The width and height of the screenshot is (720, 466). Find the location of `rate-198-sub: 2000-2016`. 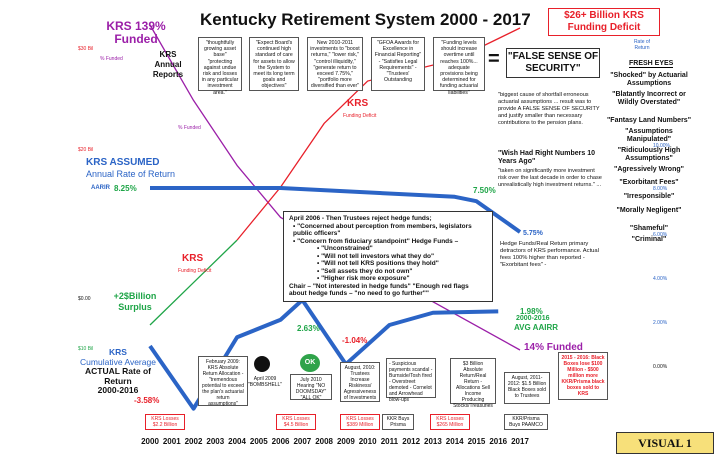

rate-198-sub: 2000-2016 is located at coordinates (533, 318).